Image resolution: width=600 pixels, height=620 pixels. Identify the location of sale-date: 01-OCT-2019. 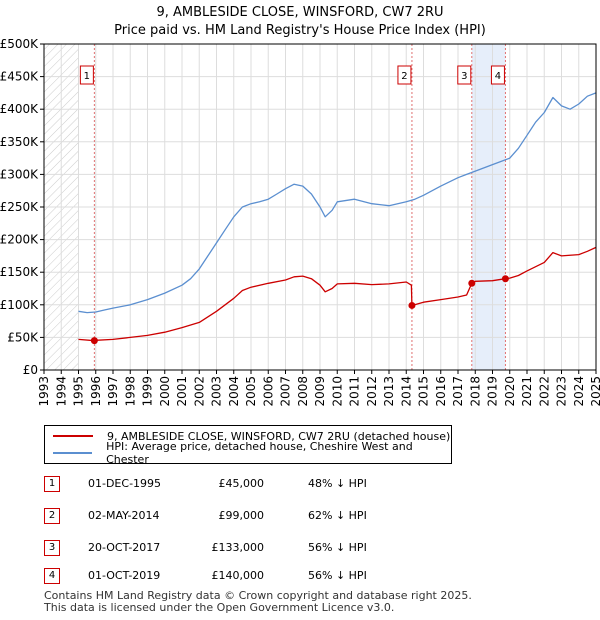
(124, 575).